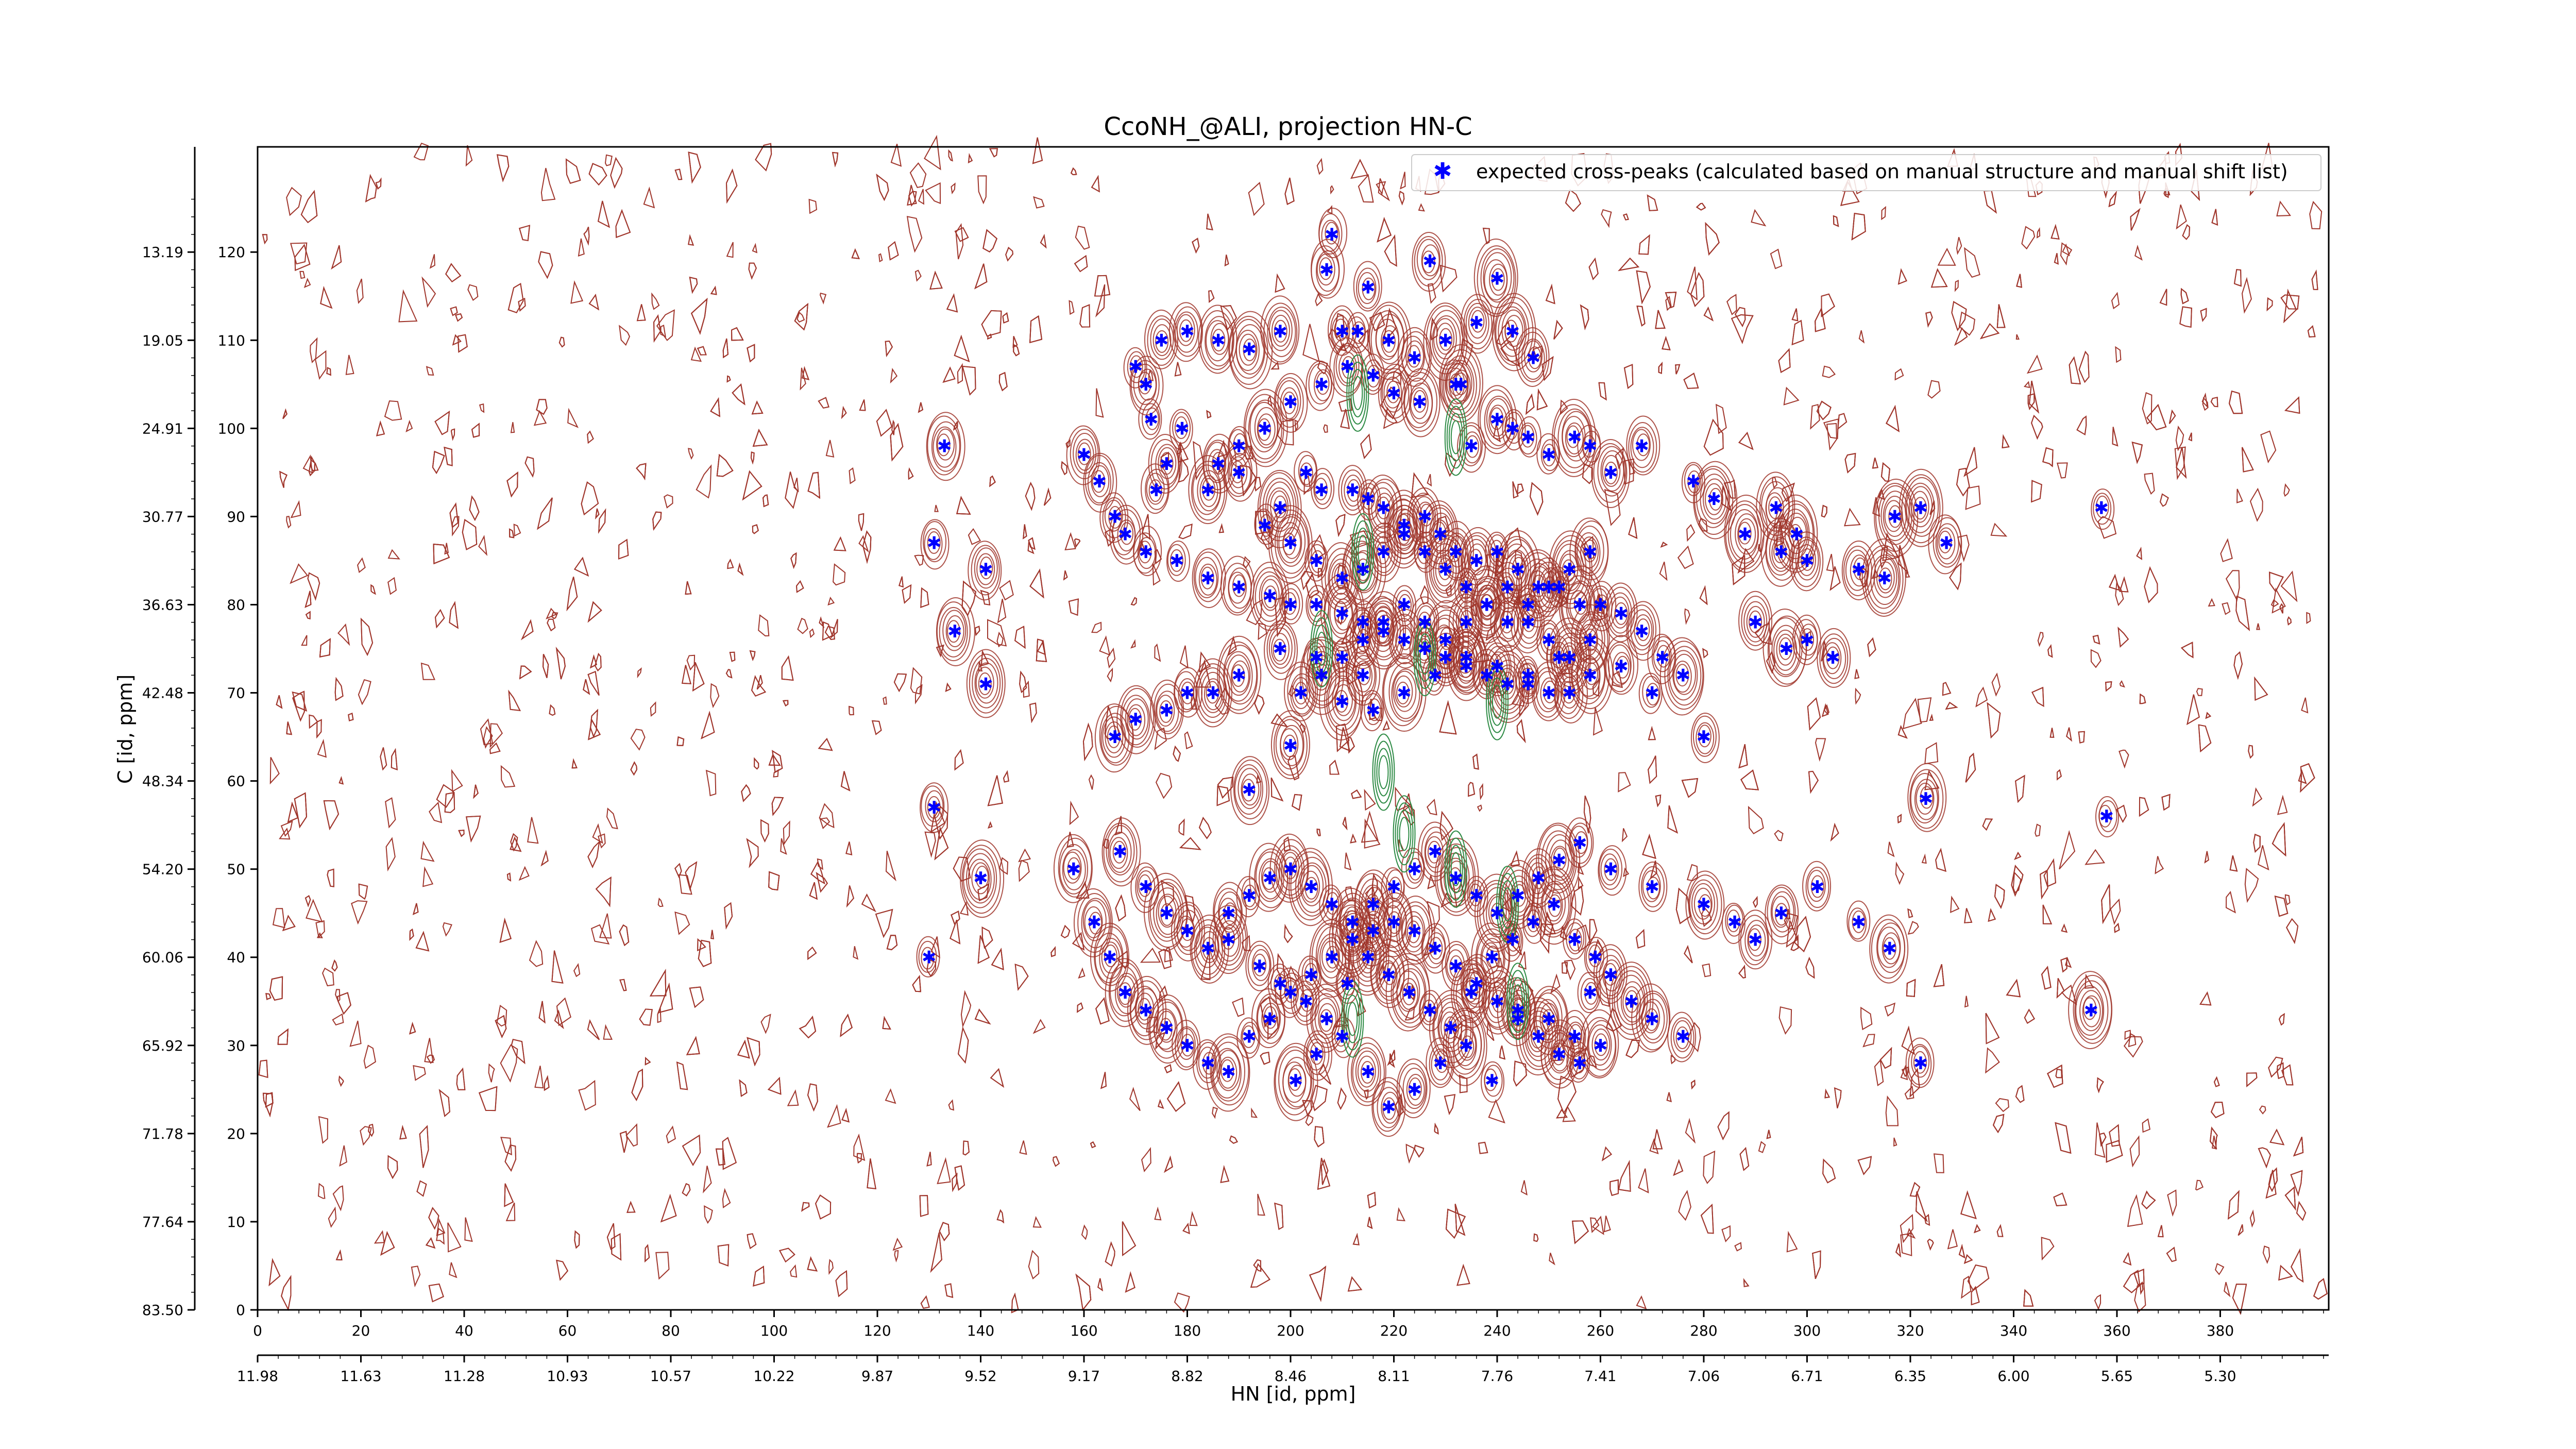  I want to click on x-tick-label: 200, so click(1290, 1330).